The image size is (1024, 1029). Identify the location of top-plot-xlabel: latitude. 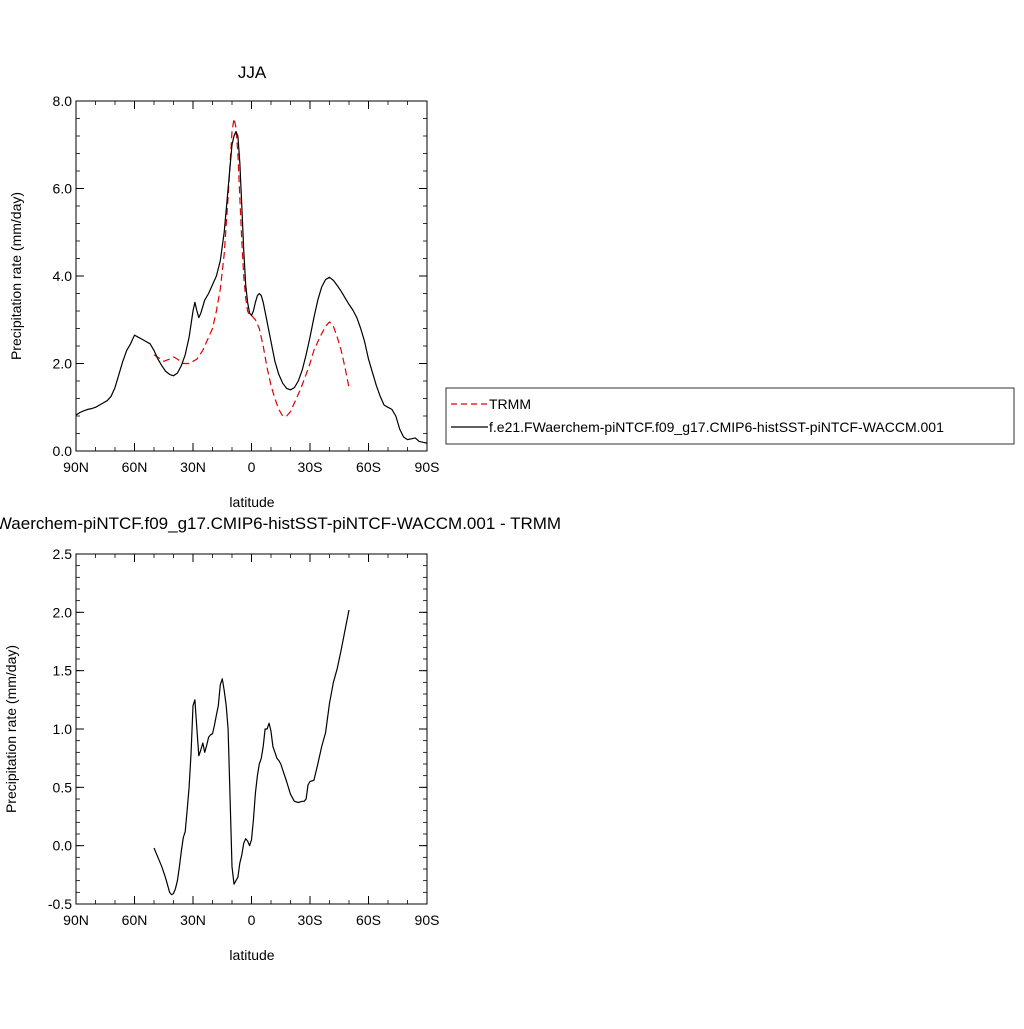
(251, 502).